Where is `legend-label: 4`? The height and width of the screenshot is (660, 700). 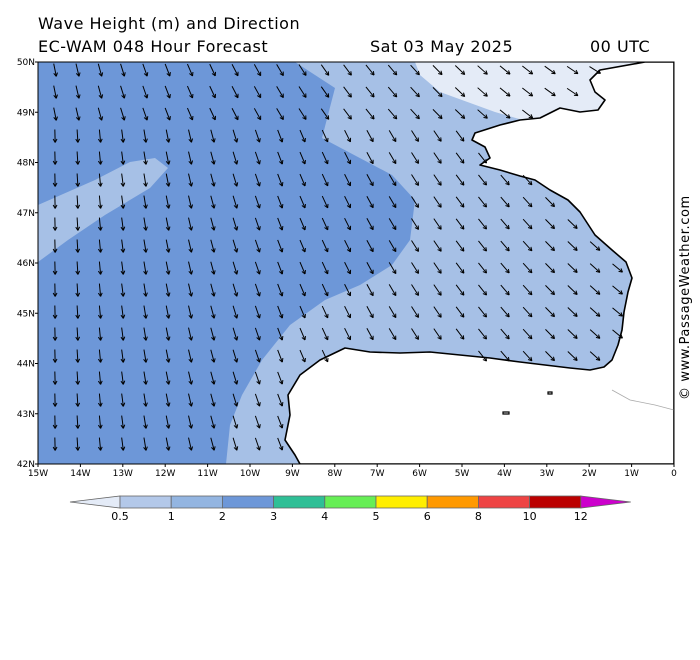 legend-label: 4 is located at coordinates (324, 516).